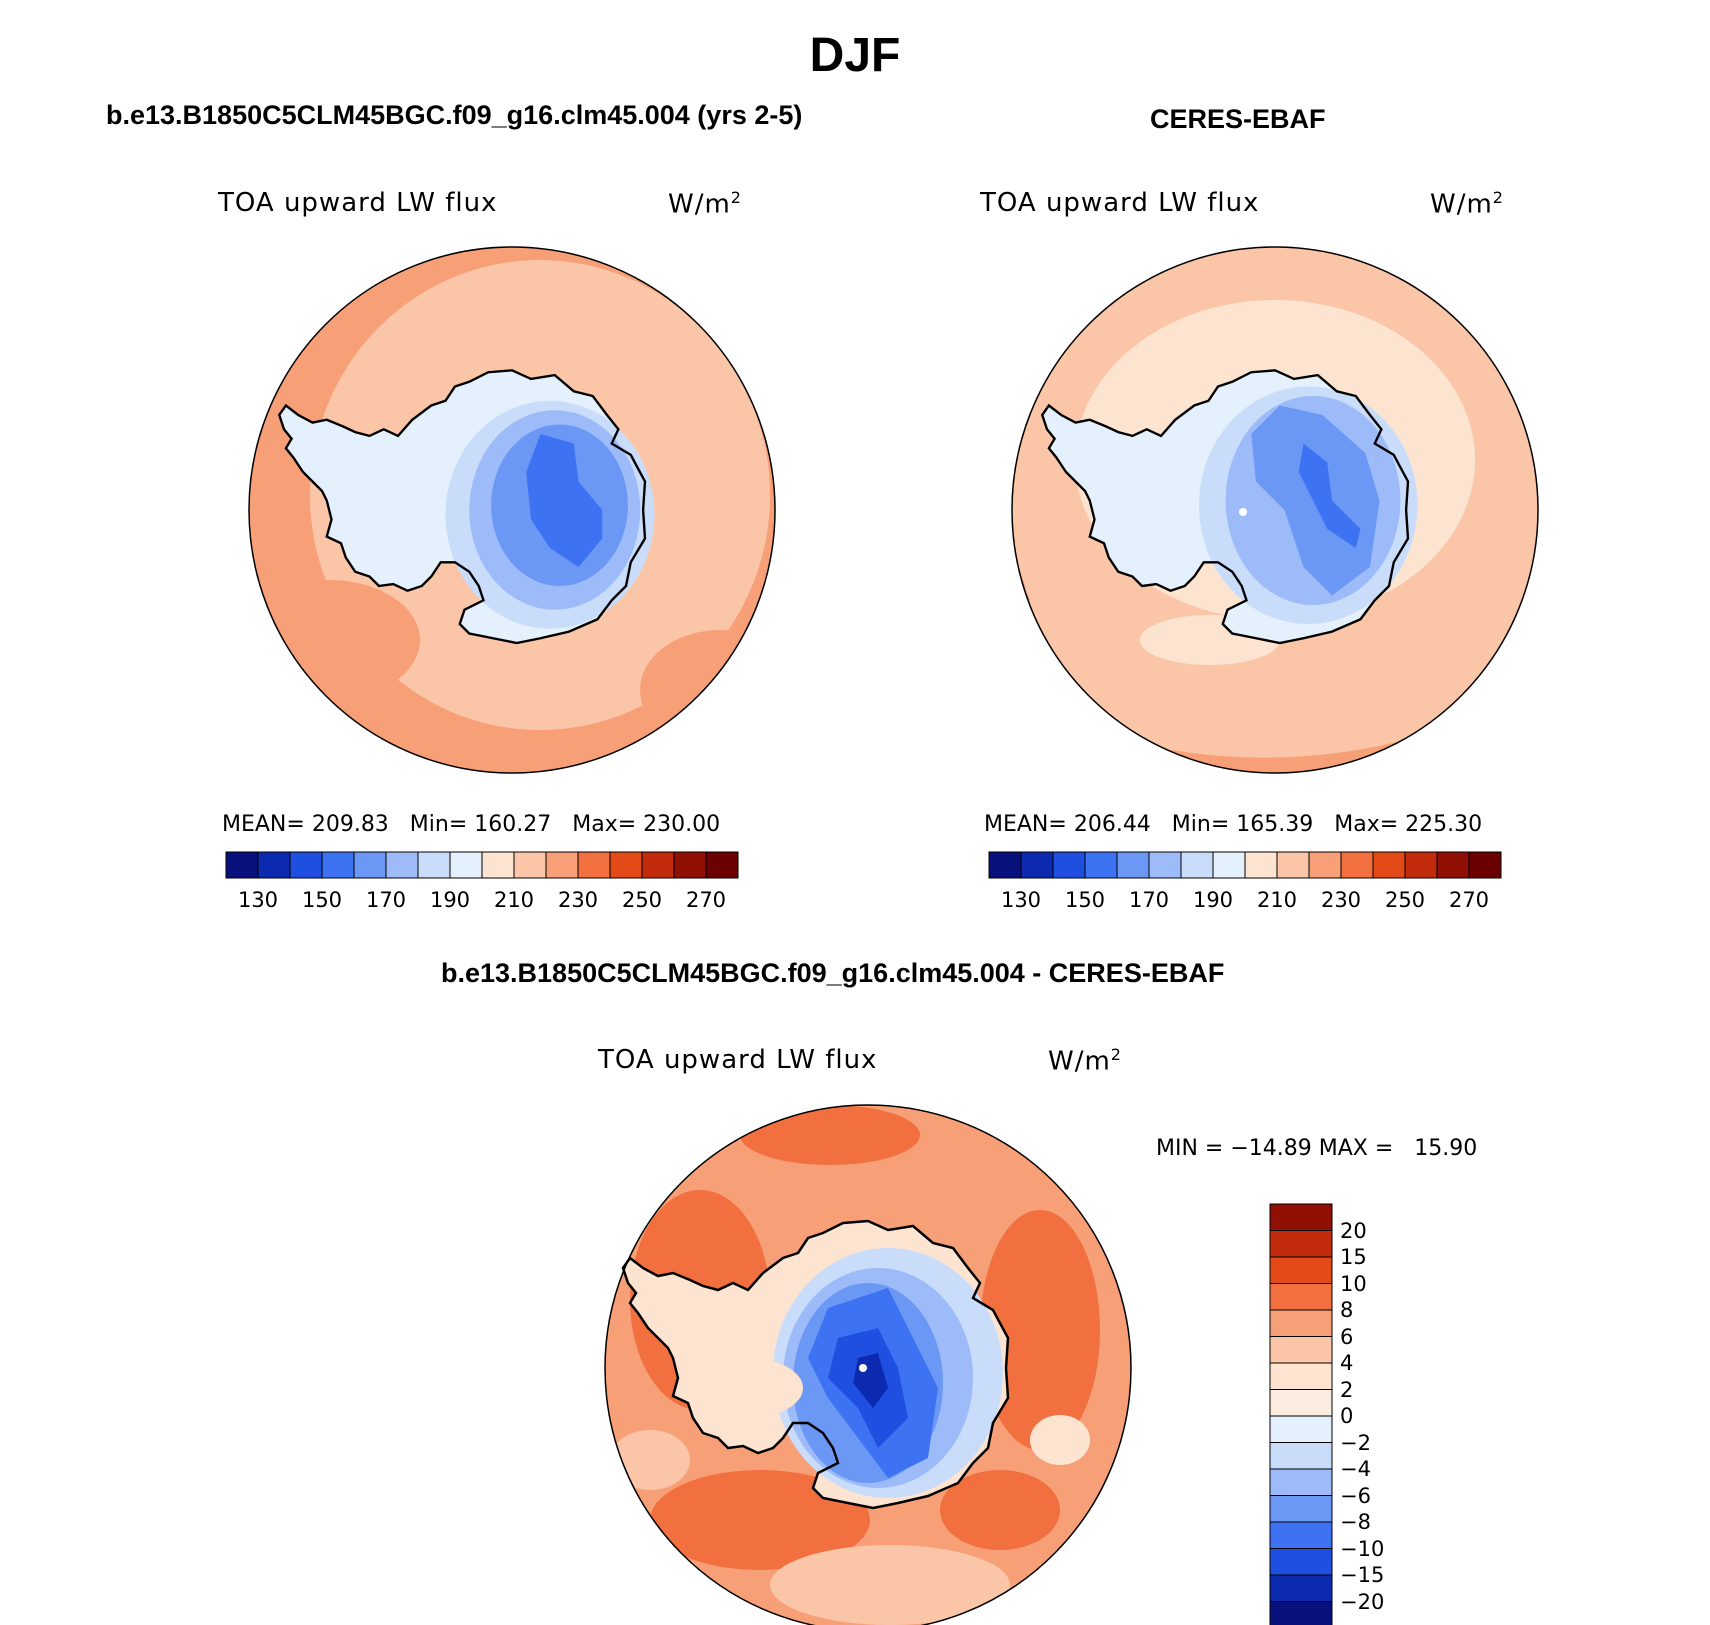 The width and height of the screenshot is (1710, 1625). Describe the element at coordinates (1467, 204) in the screenshot. I see `obs-units-label: W/m2` at that location.